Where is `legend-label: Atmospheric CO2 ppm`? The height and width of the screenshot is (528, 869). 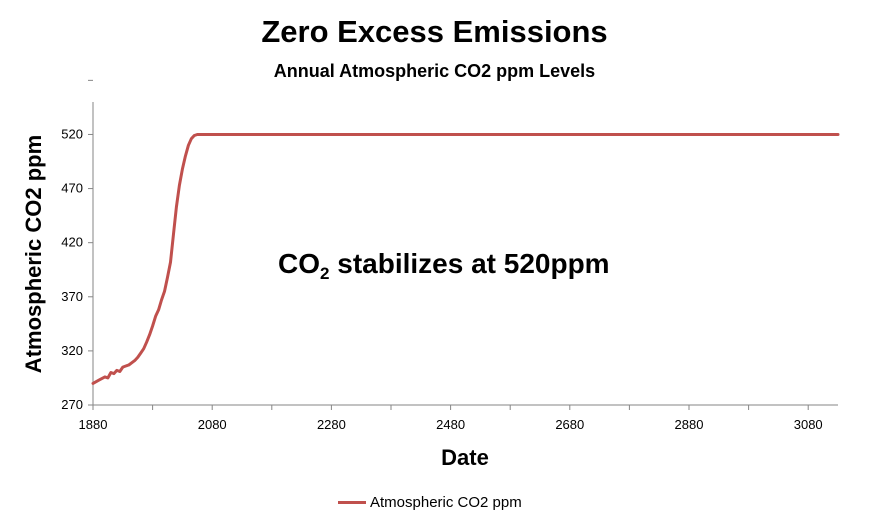
legend-label: Atmospheric CO2 ppm is located at coordinates (446, 502).